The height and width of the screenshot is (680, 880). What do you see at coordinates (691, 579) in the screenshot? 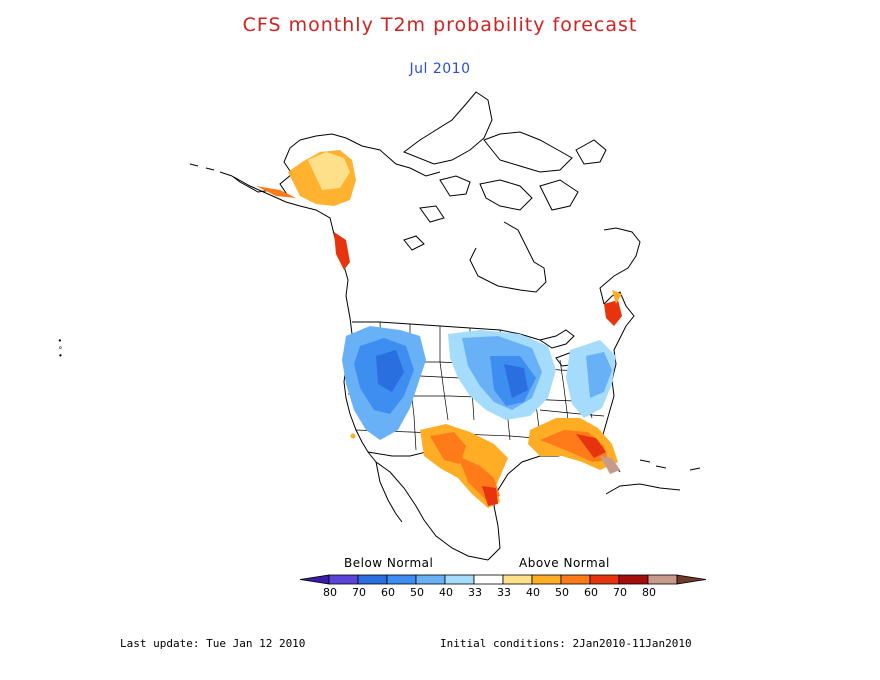
I see `legend-swatch-right-arrow` at bounding box center [691, 579].